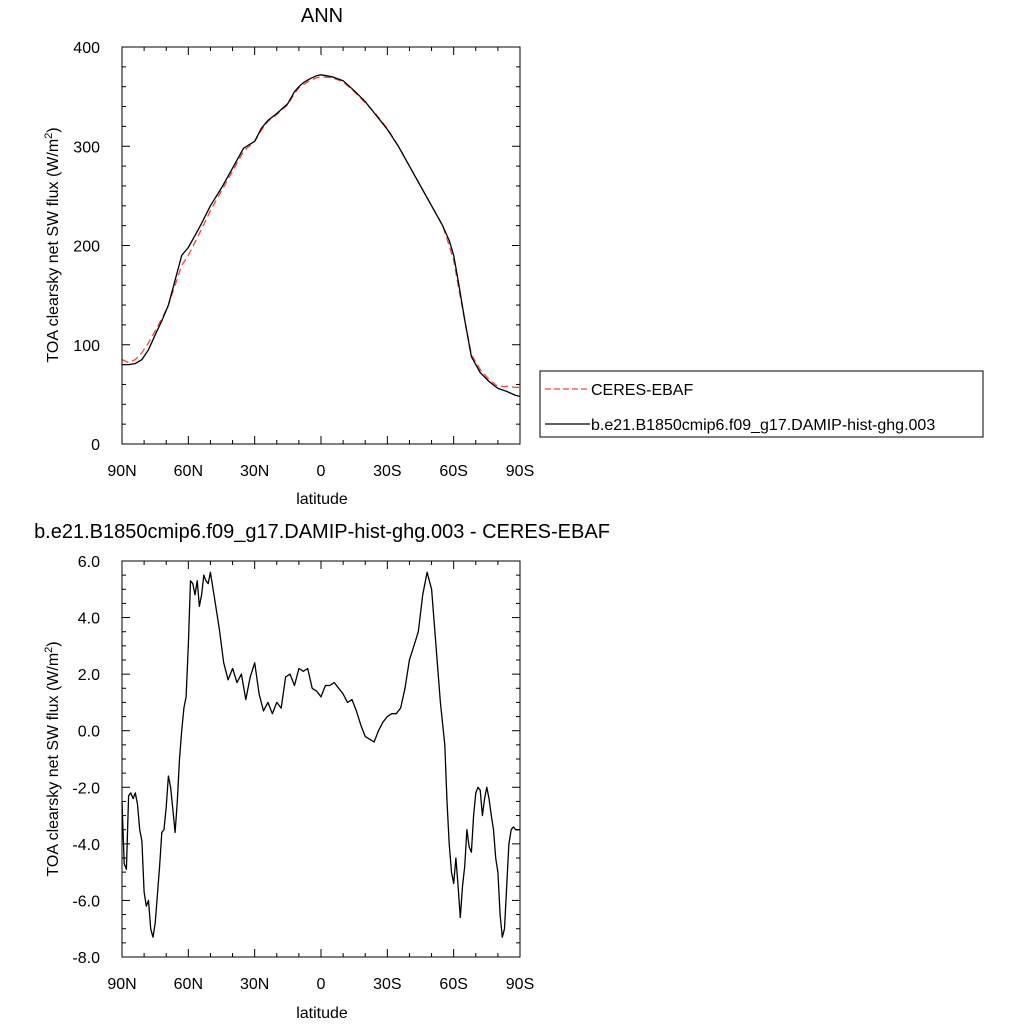 The width and height of the screenshot is (1024, 1024). What do you see at coordinates (86, 147) in the screenshot?
I see `top-y-tick-label: 300` at bounding box center [86, 147].